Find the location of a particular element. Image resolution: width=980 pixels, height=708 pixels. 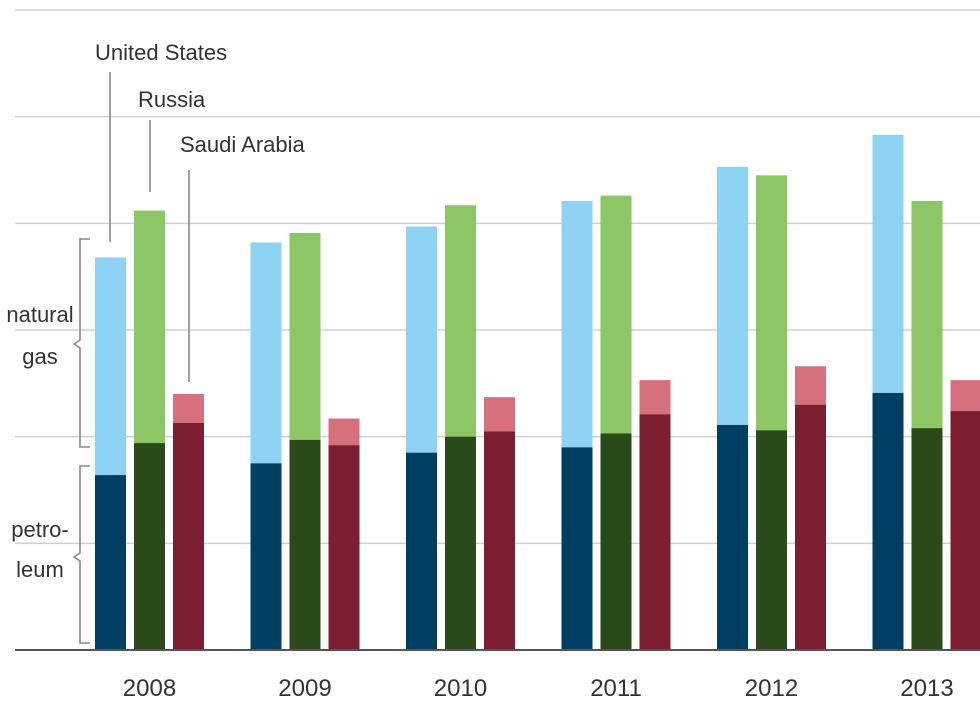

x-tick-label: 2012 is located at coordinates (771, 688).